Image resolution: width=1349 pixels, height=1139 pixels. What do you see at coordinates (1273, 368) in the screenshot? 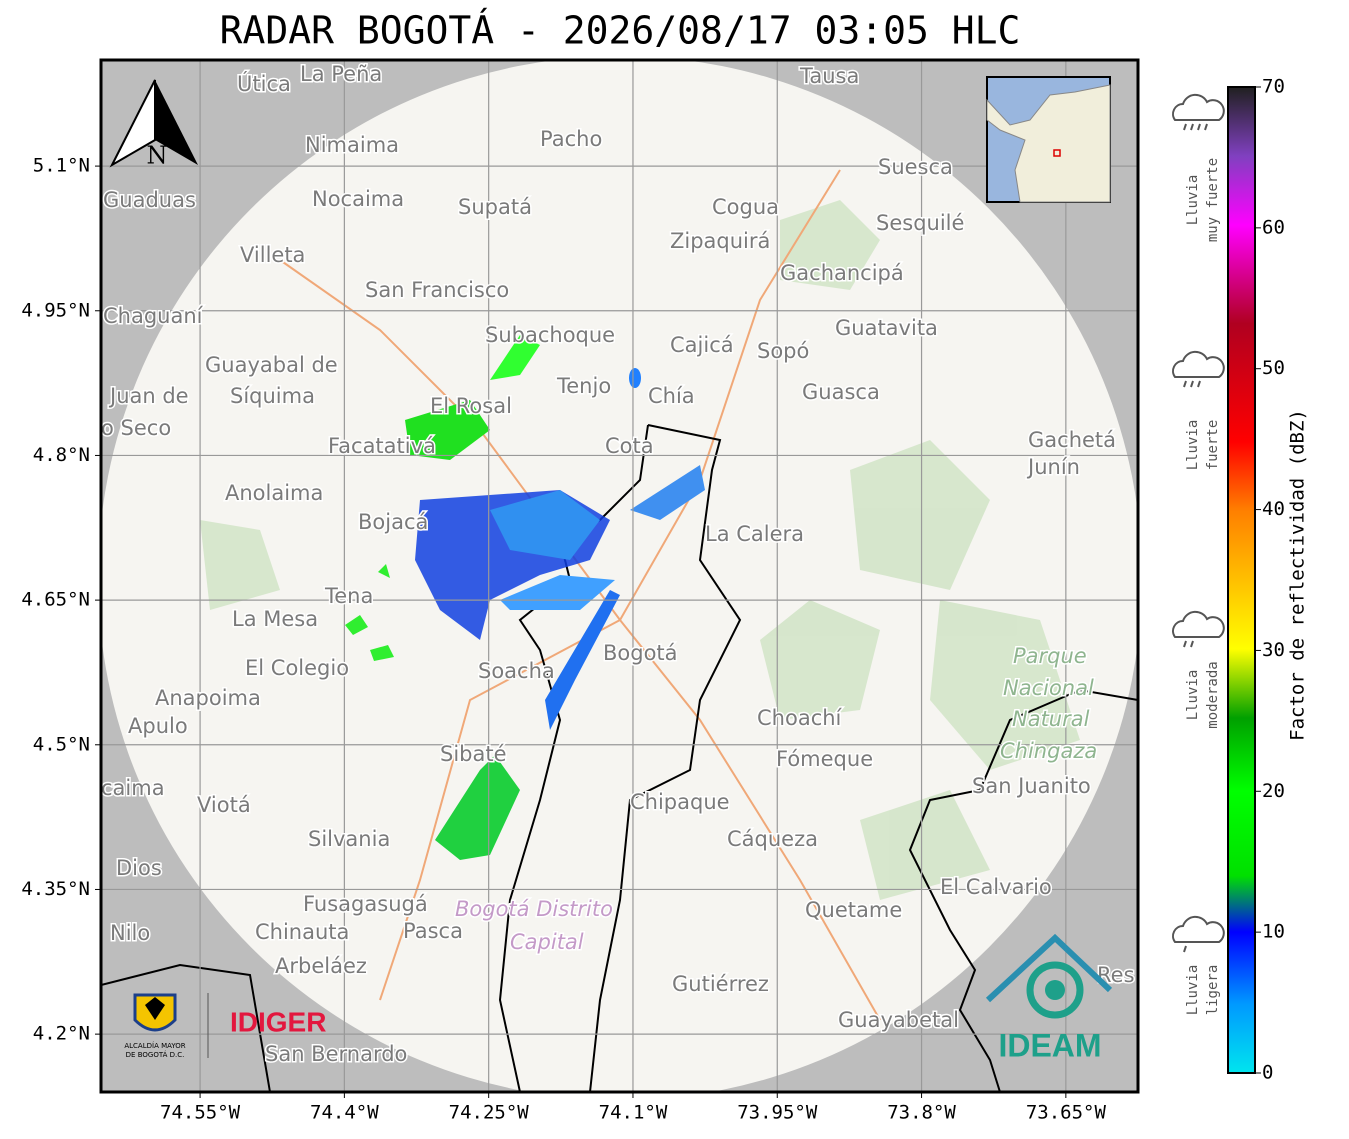
I see `colorbar-tick-label: 50` at bounding box center [1273, 368].